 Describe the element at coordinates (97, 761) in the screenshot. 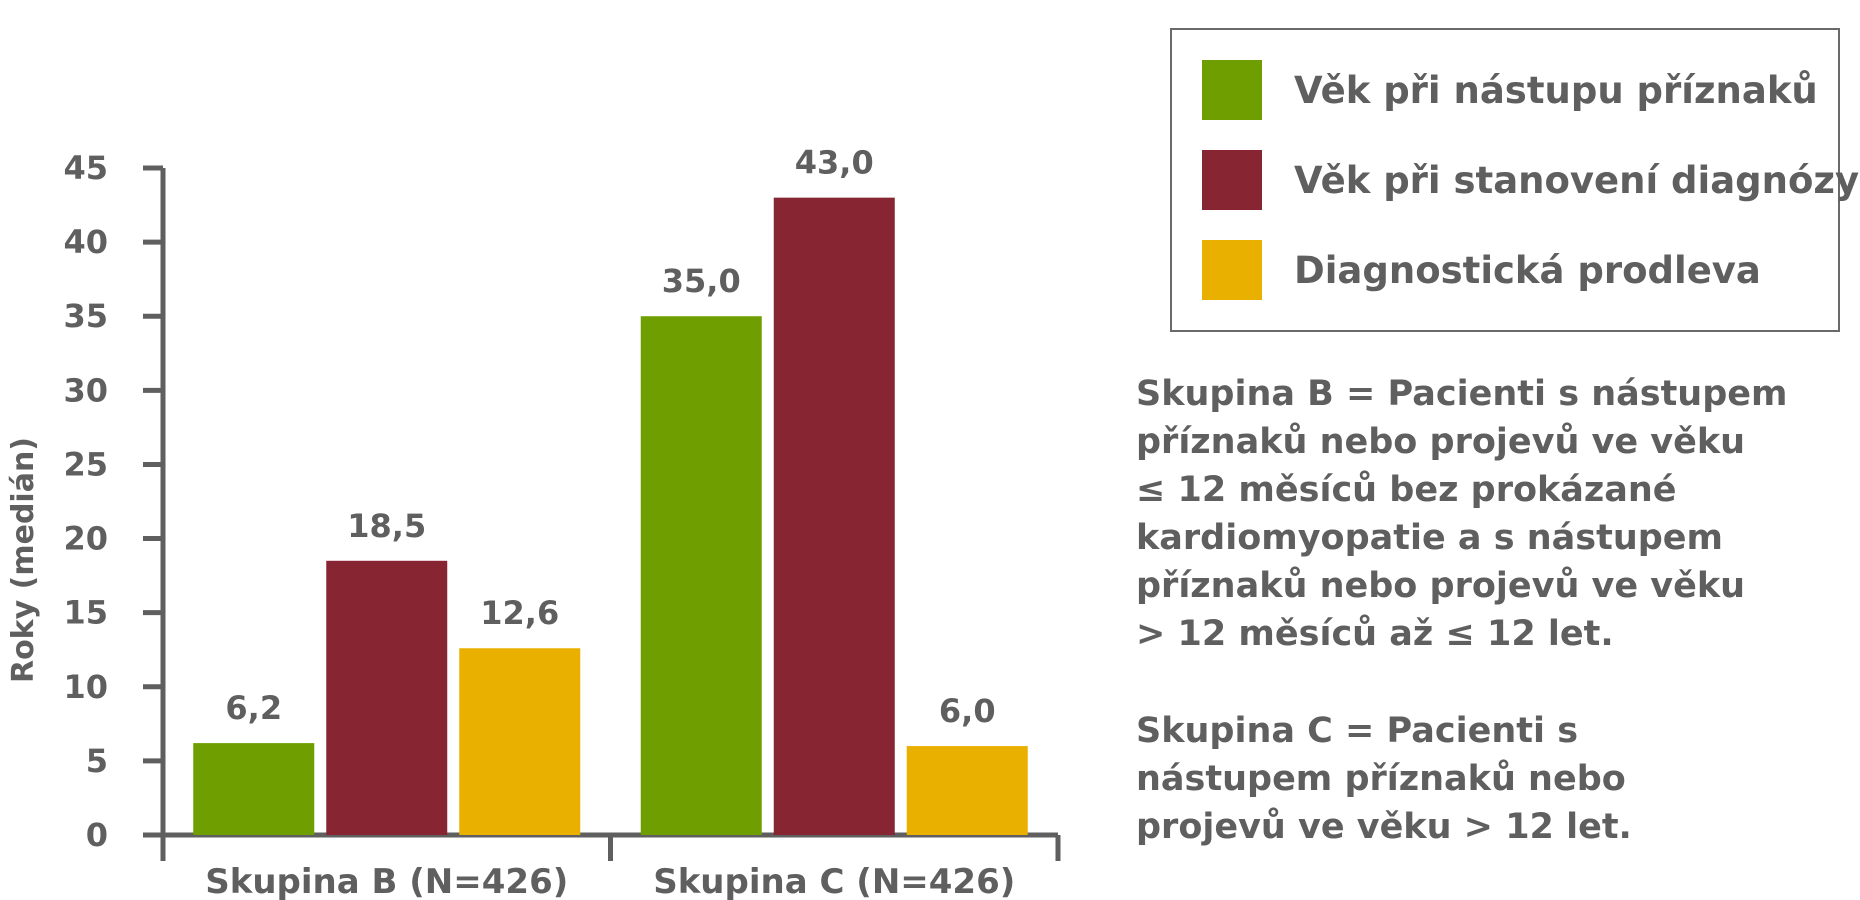

I see `y-tick-label: 5` at that location.